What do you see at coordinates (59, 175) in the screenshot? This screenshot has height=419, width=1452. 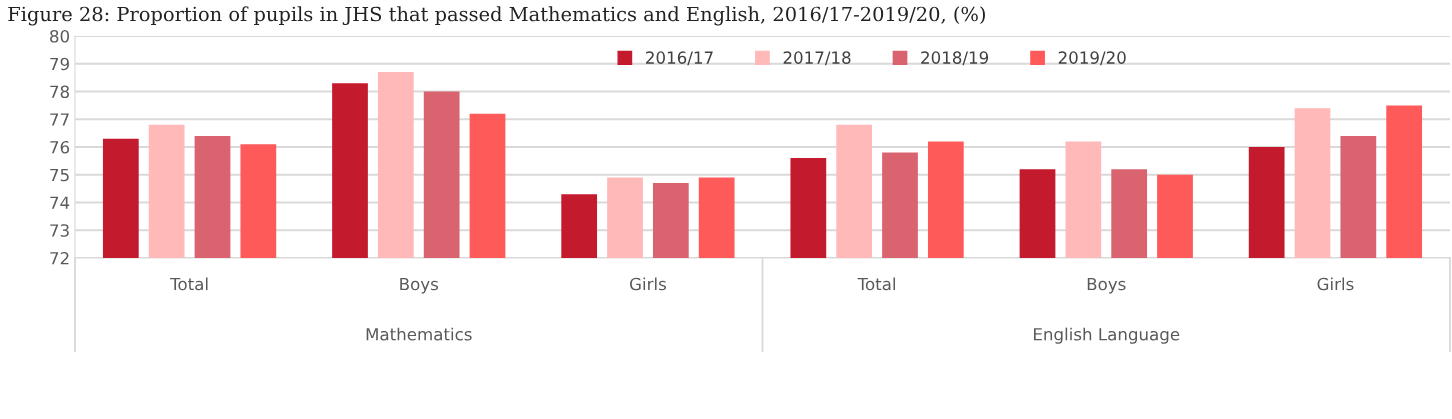 I see `y-tick-label: 75` at bounding box center [59, 175].